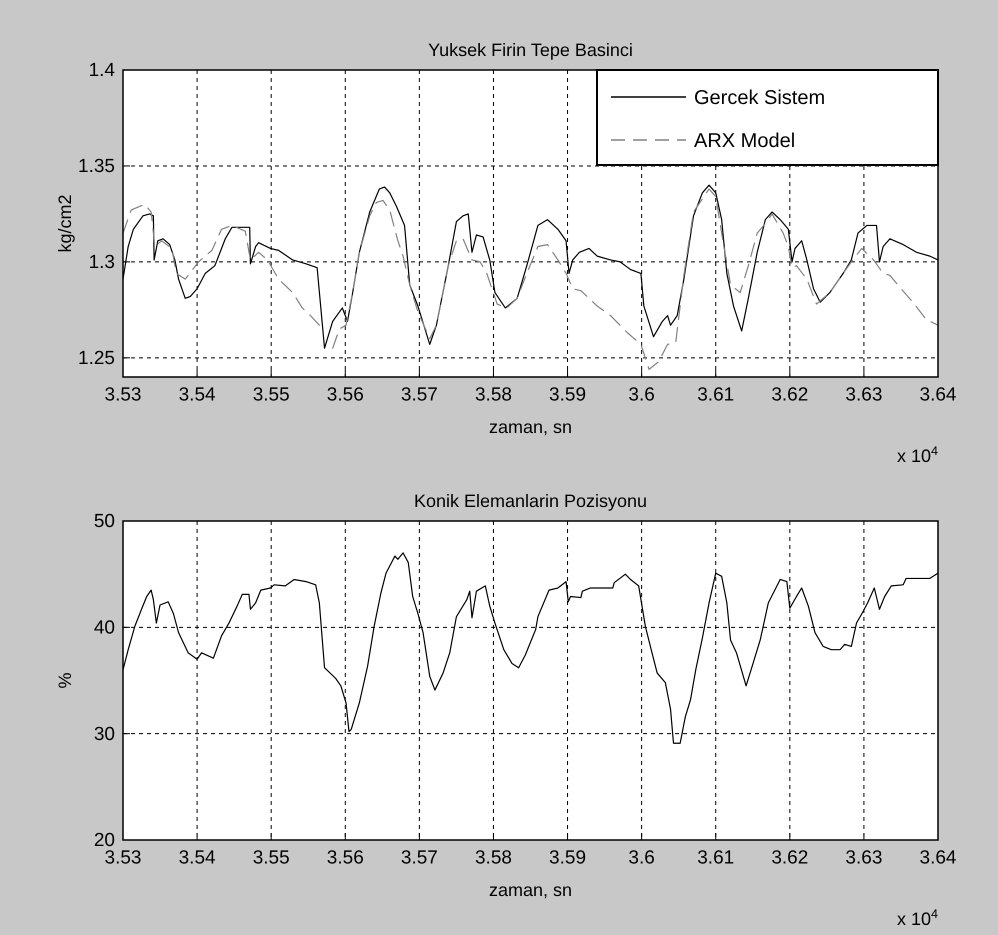 The height and width of the screenshot is (935, 998). What do you see at coordinates (96, 358) in the screenshot?
I see `y-tick-label: 1.25` at bounding box center [96, 358].